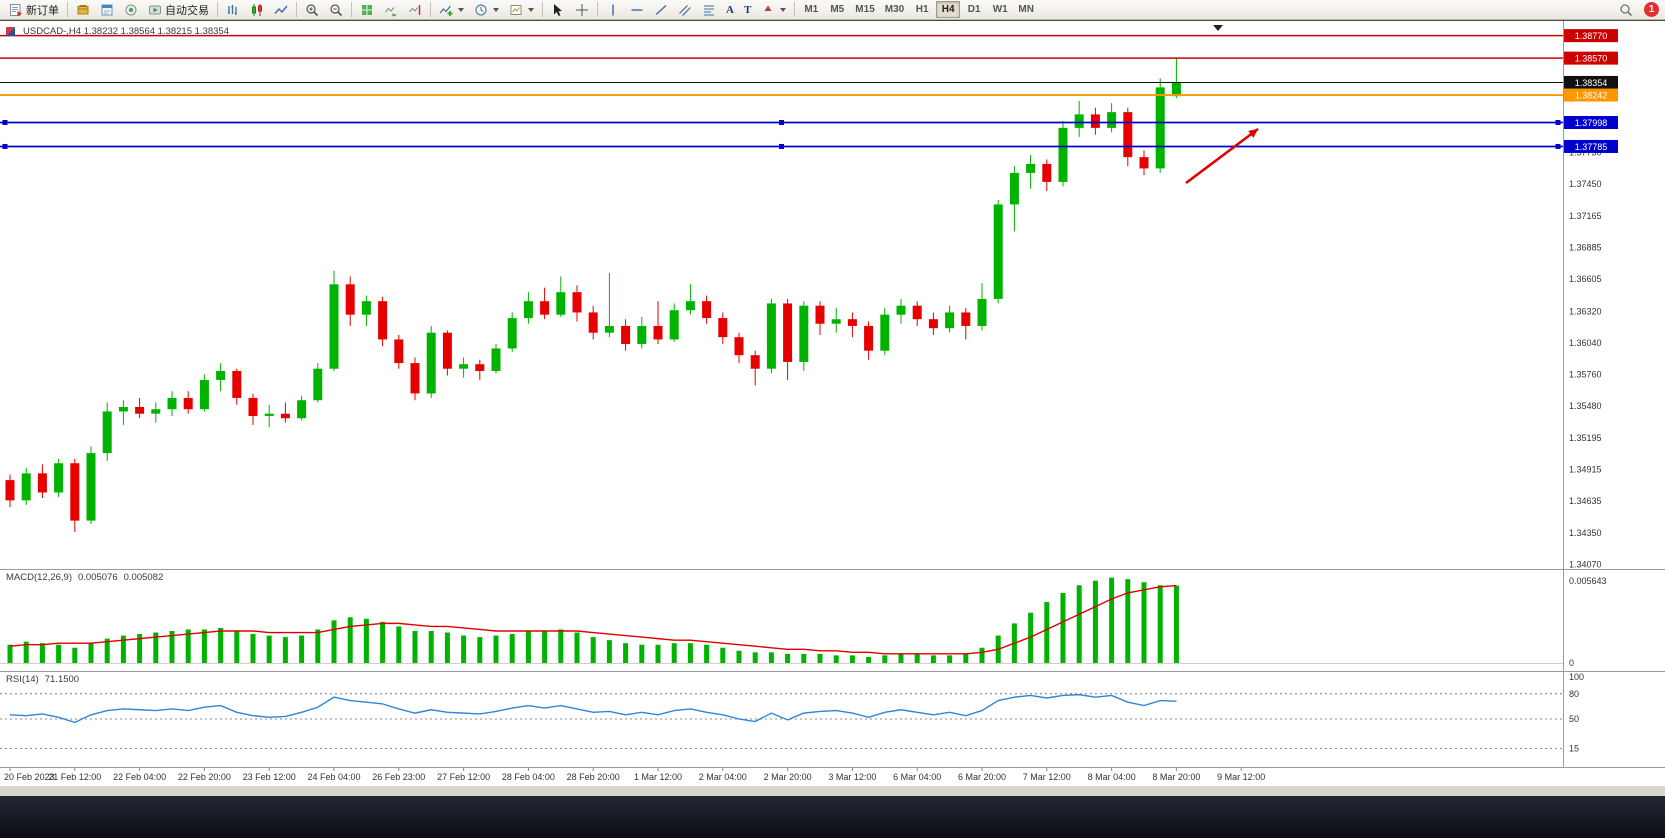  Describe the element at coordinates (1585, 438) in the screenshot. I see `svg-text: 1.35195` at that location.